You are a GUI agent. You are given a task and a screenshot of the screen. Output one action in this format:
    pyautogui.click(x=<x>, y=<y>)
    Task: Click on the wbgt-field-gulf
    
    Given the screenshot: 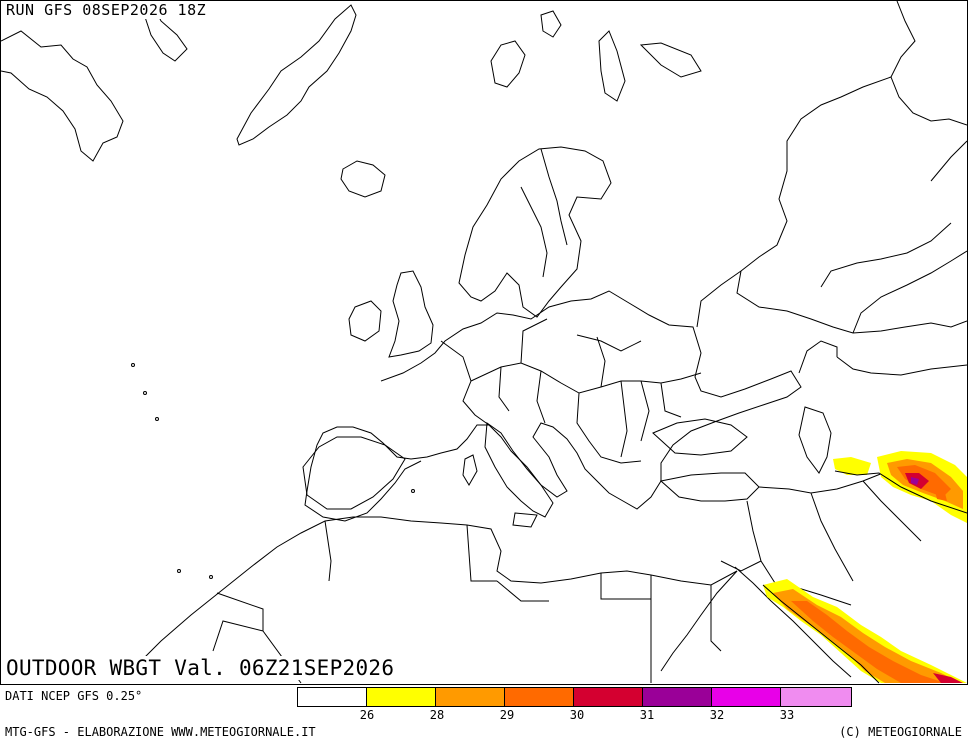 What is the action you would take?
    pyautogui.click(x=900, y=487)
    